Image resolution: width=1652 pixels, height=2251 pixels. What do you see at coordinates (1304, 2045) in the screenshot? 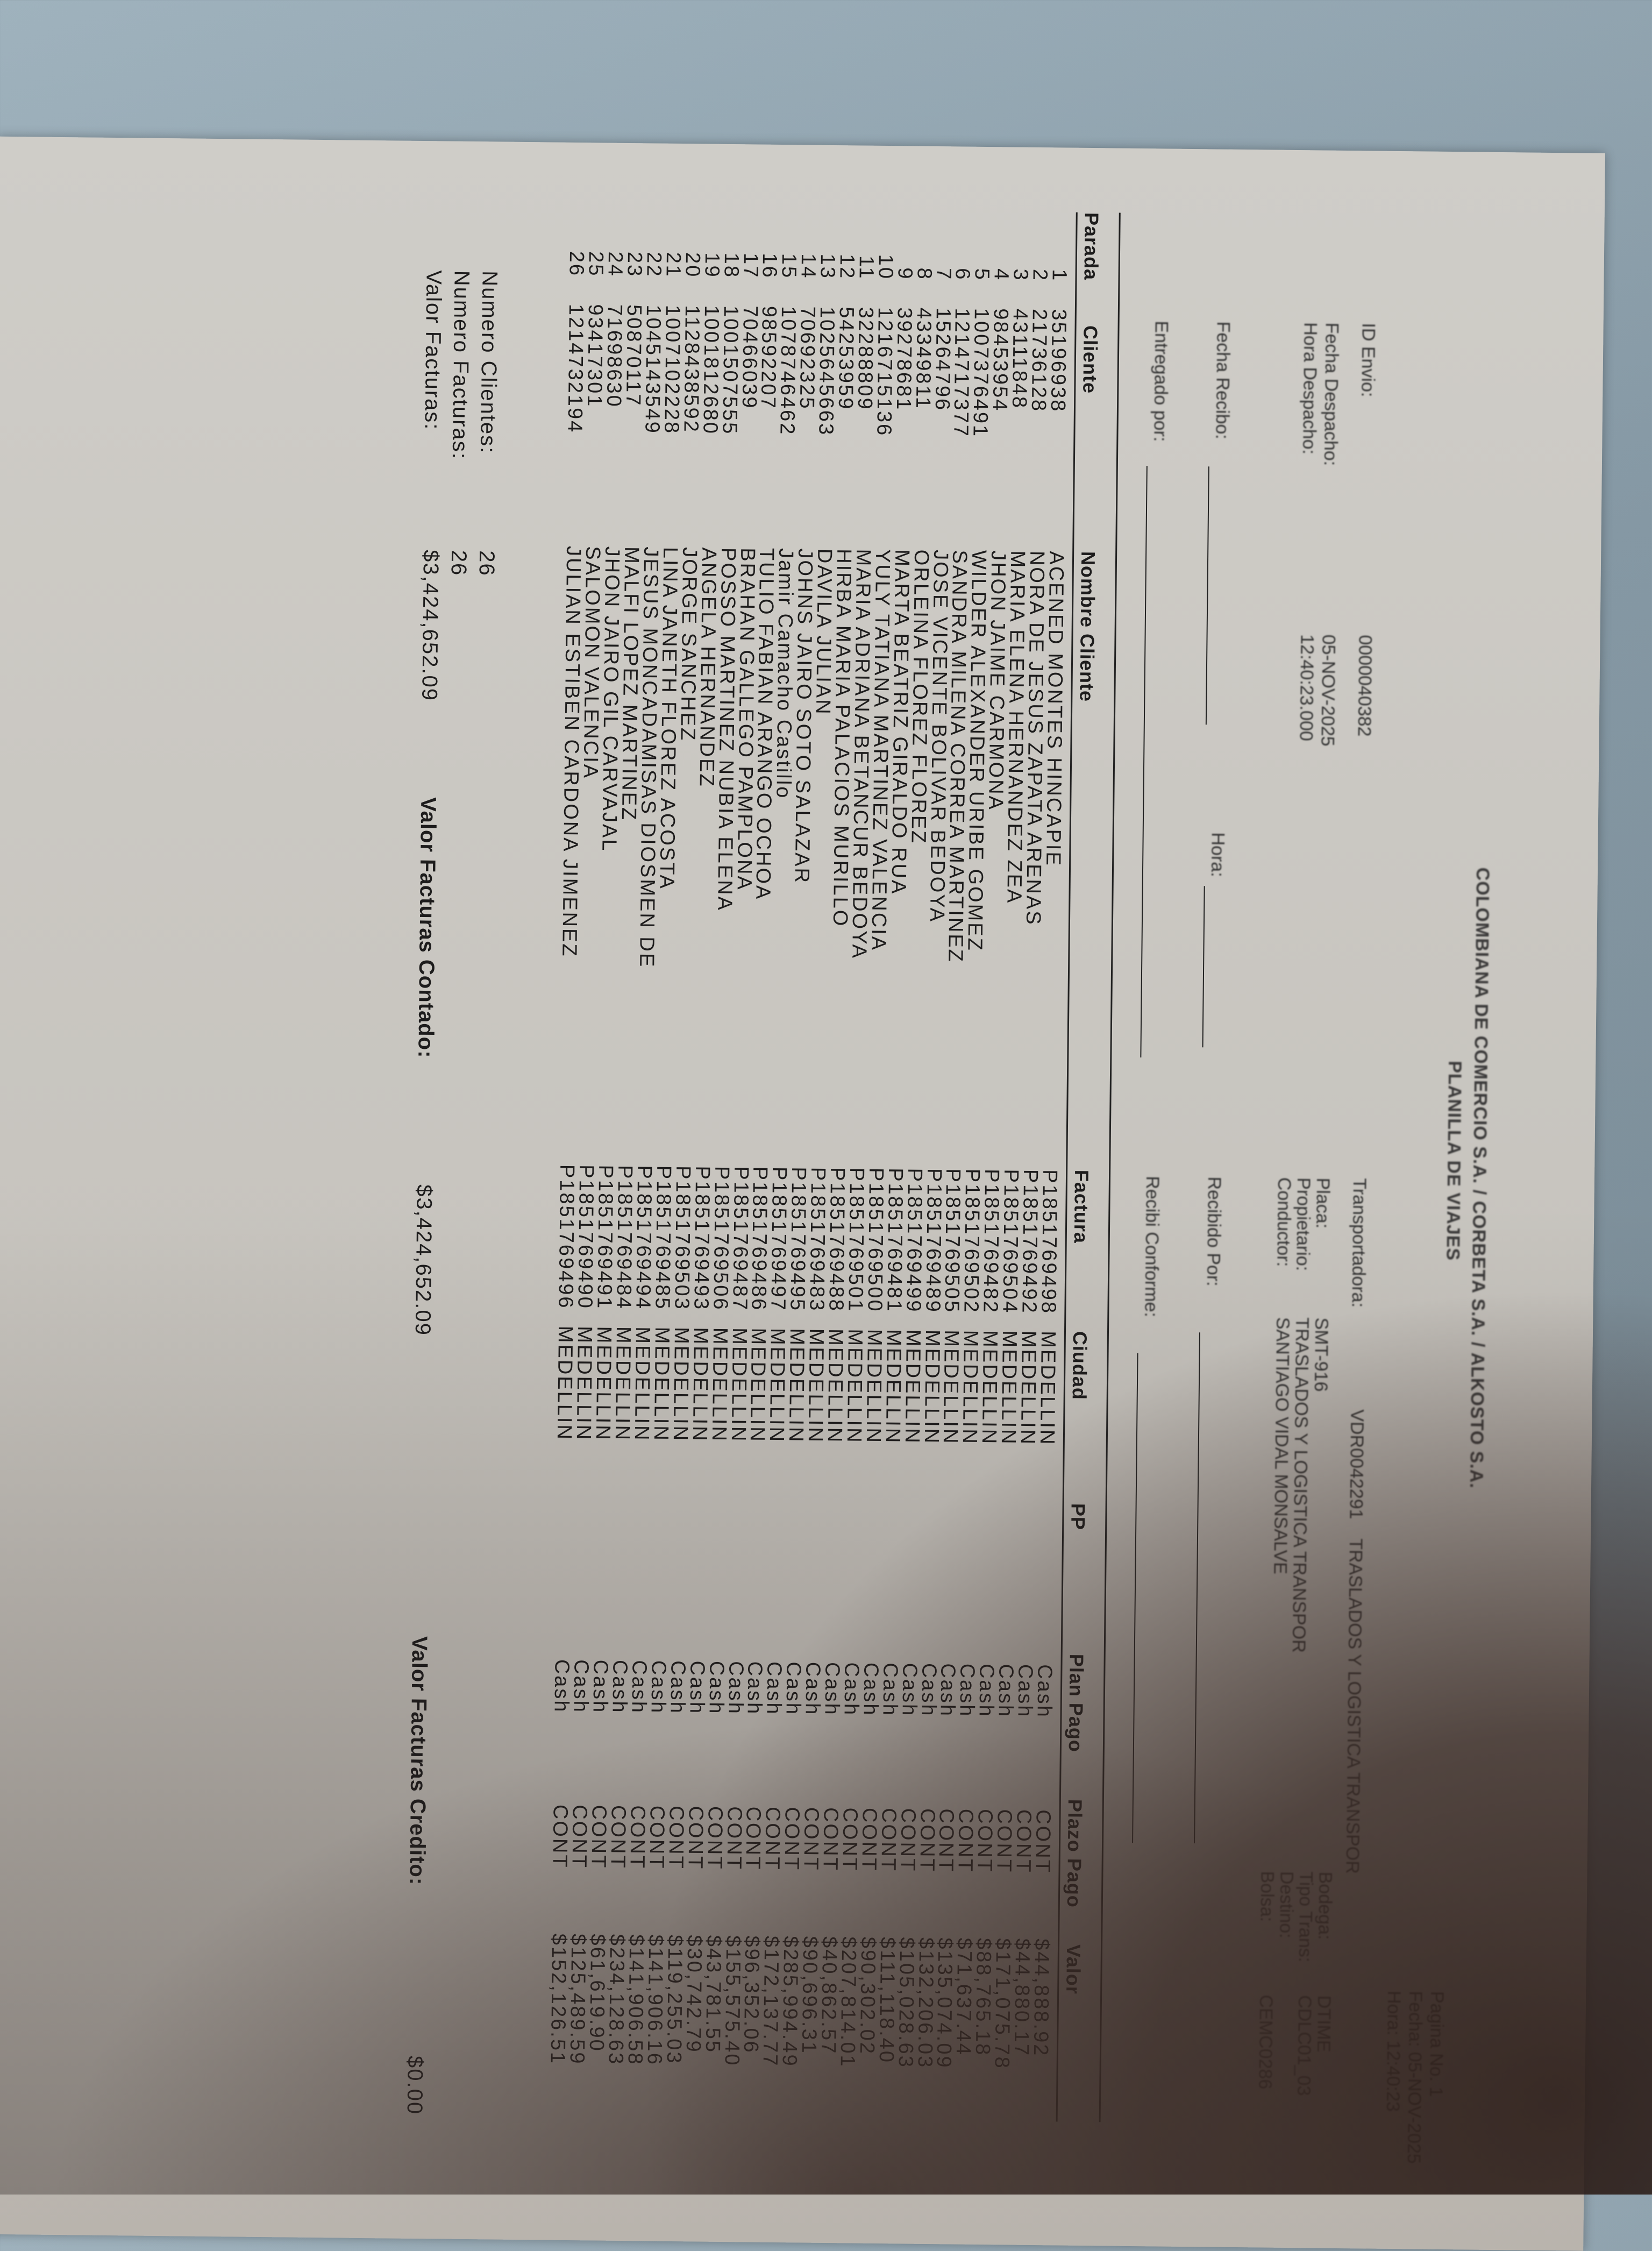
I see `tipo-trans-value: CDLC01_03` at bounding box center [1304, 2045].